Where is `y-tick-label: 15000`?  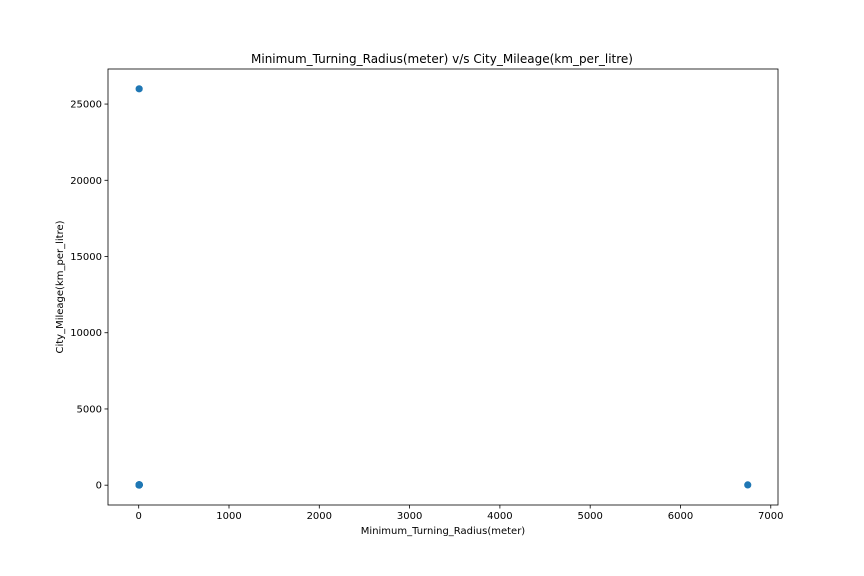 y-tick-label: 15000 is located at coordinates (86, 257).